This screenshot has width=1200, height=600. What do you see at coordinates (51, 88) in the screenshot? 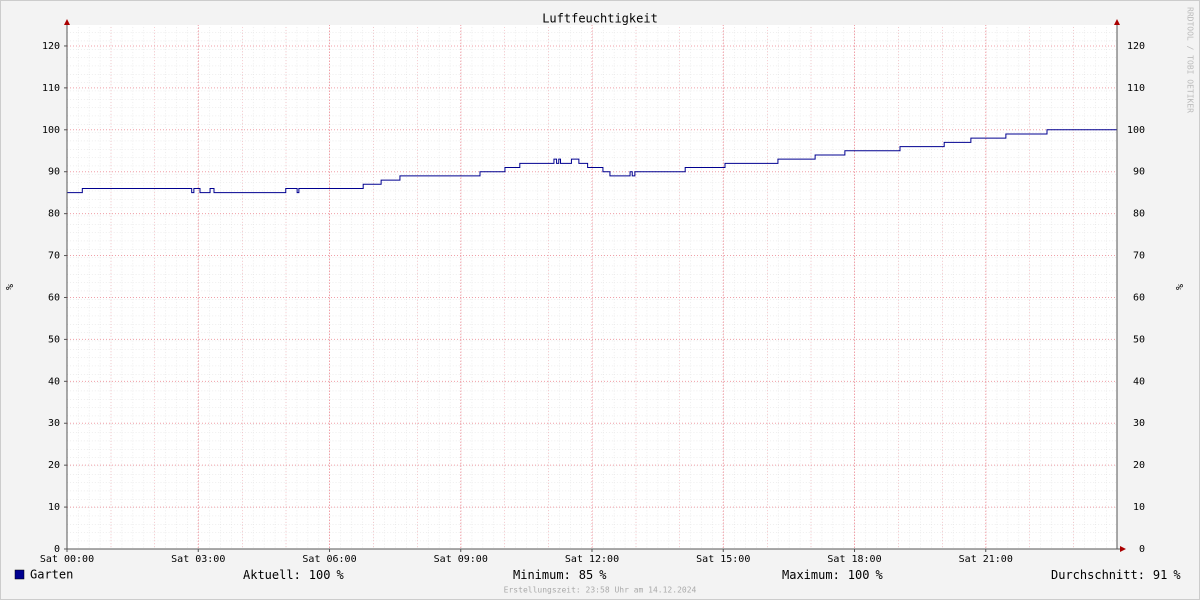
I see `y-tick-label: 110` at bounding box center [51, 88].